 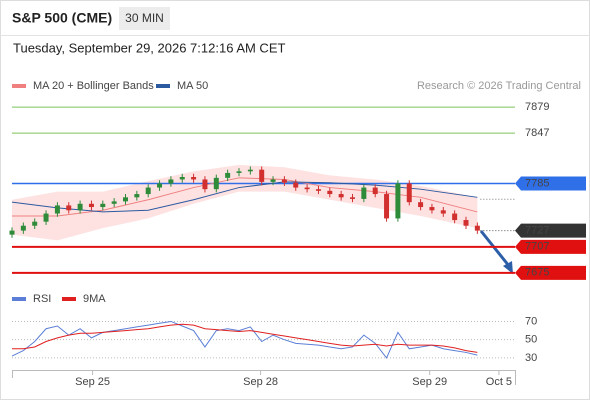 What do you see at coordinates (92, 382) in the screenshot?
I see `x-tick-label: Sep 25` at bounding box center [92, 382].